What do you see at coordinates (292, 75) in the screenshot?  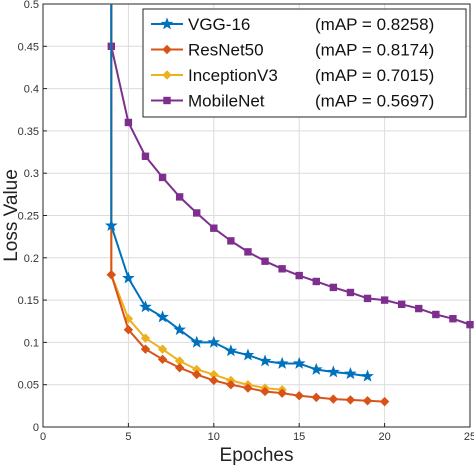 I see `legend-item: InceptionV3 (mAP = 0.7015)` at bounding box center [292, 75].